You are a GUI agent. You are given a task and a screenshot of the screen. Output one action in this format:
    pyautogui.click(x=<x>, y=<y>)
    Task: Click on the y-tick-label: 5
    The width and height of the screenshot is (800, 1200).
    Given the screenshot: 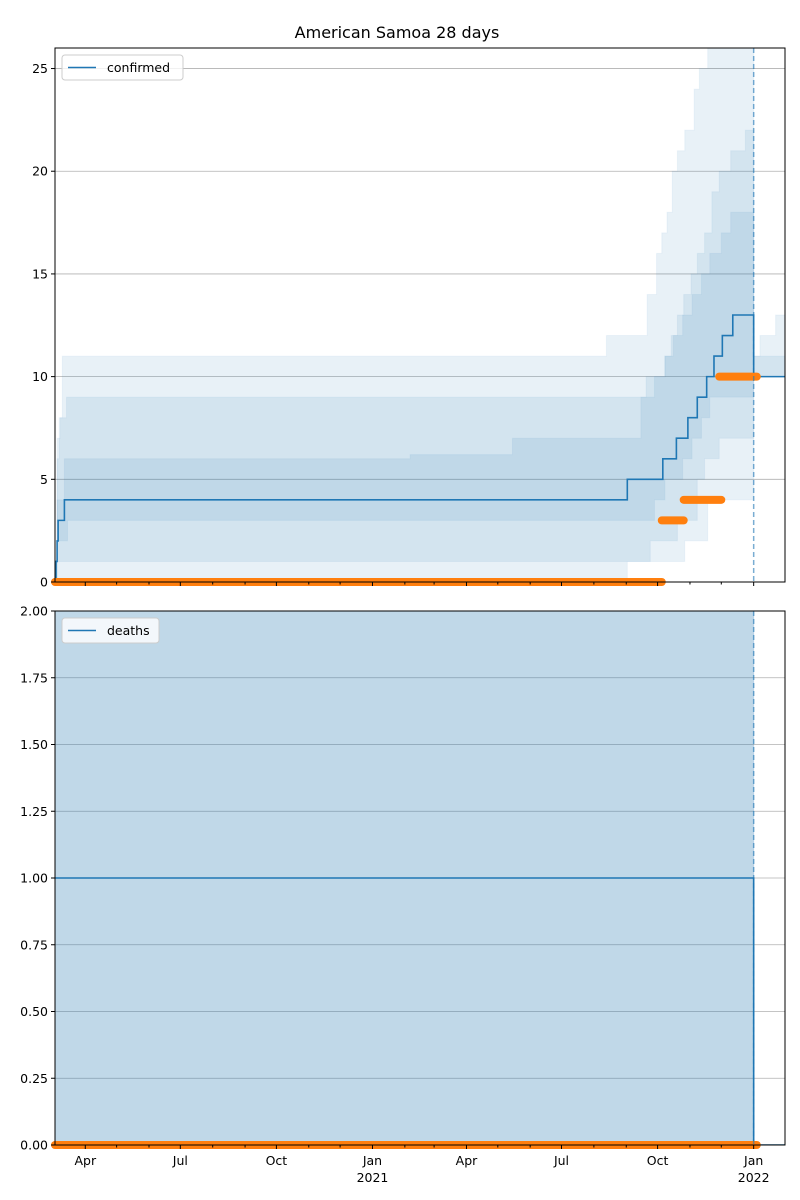 What is the action you would take?
    pyautogui.click(x=44, y=479)
    